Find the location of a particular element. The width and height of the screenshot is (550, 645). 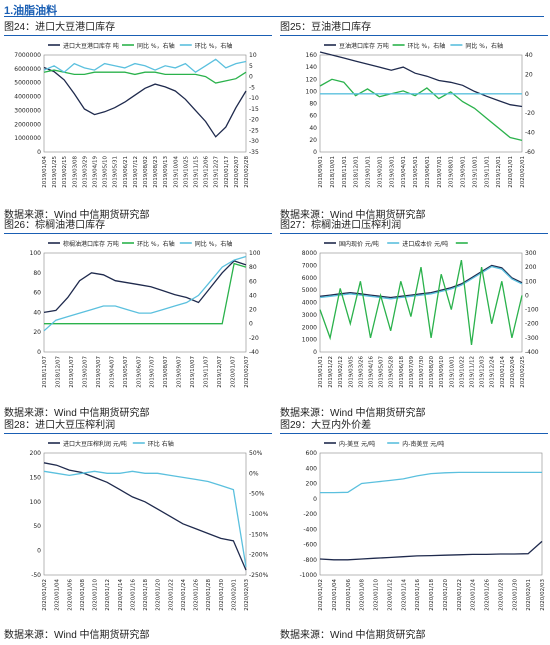

y-right-tick-label: -400 is located at coordinates (532, 352).